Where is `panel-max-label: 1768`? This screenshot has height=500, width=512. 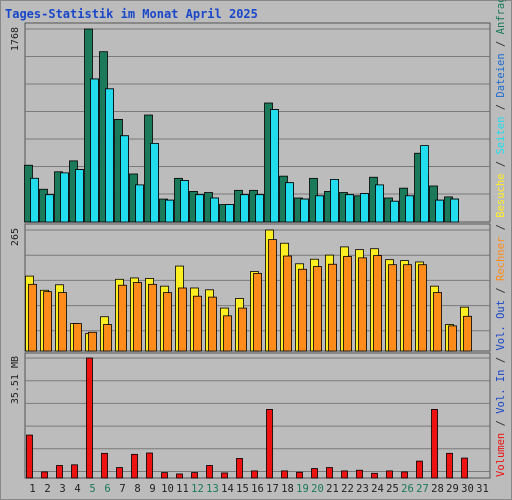
panel-max-label: 1768 is located at coordinates (15, 39).